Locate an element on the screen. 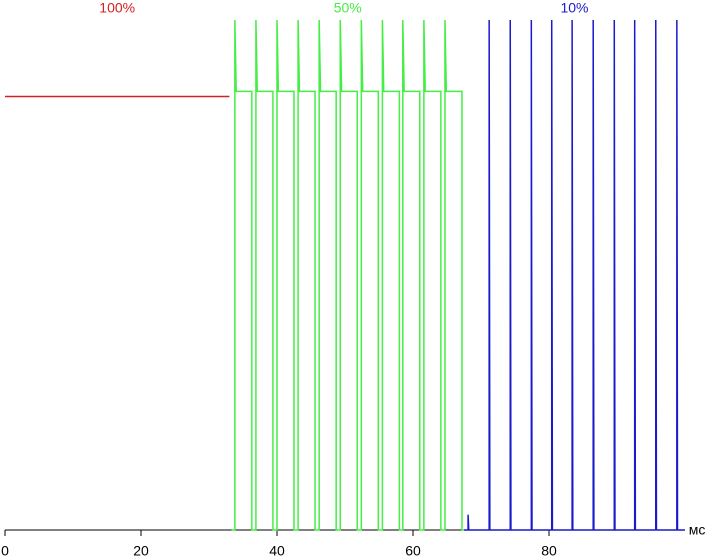 The image size is (707, 559). x-tick-label: 80 is located at coordinates (549, 551).